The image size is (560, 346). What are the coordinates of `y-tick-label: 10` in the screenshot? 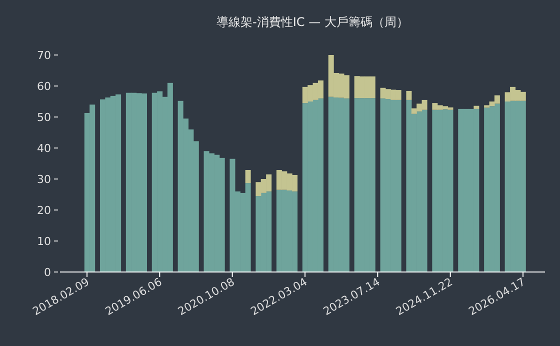 It's located at (44, 241).